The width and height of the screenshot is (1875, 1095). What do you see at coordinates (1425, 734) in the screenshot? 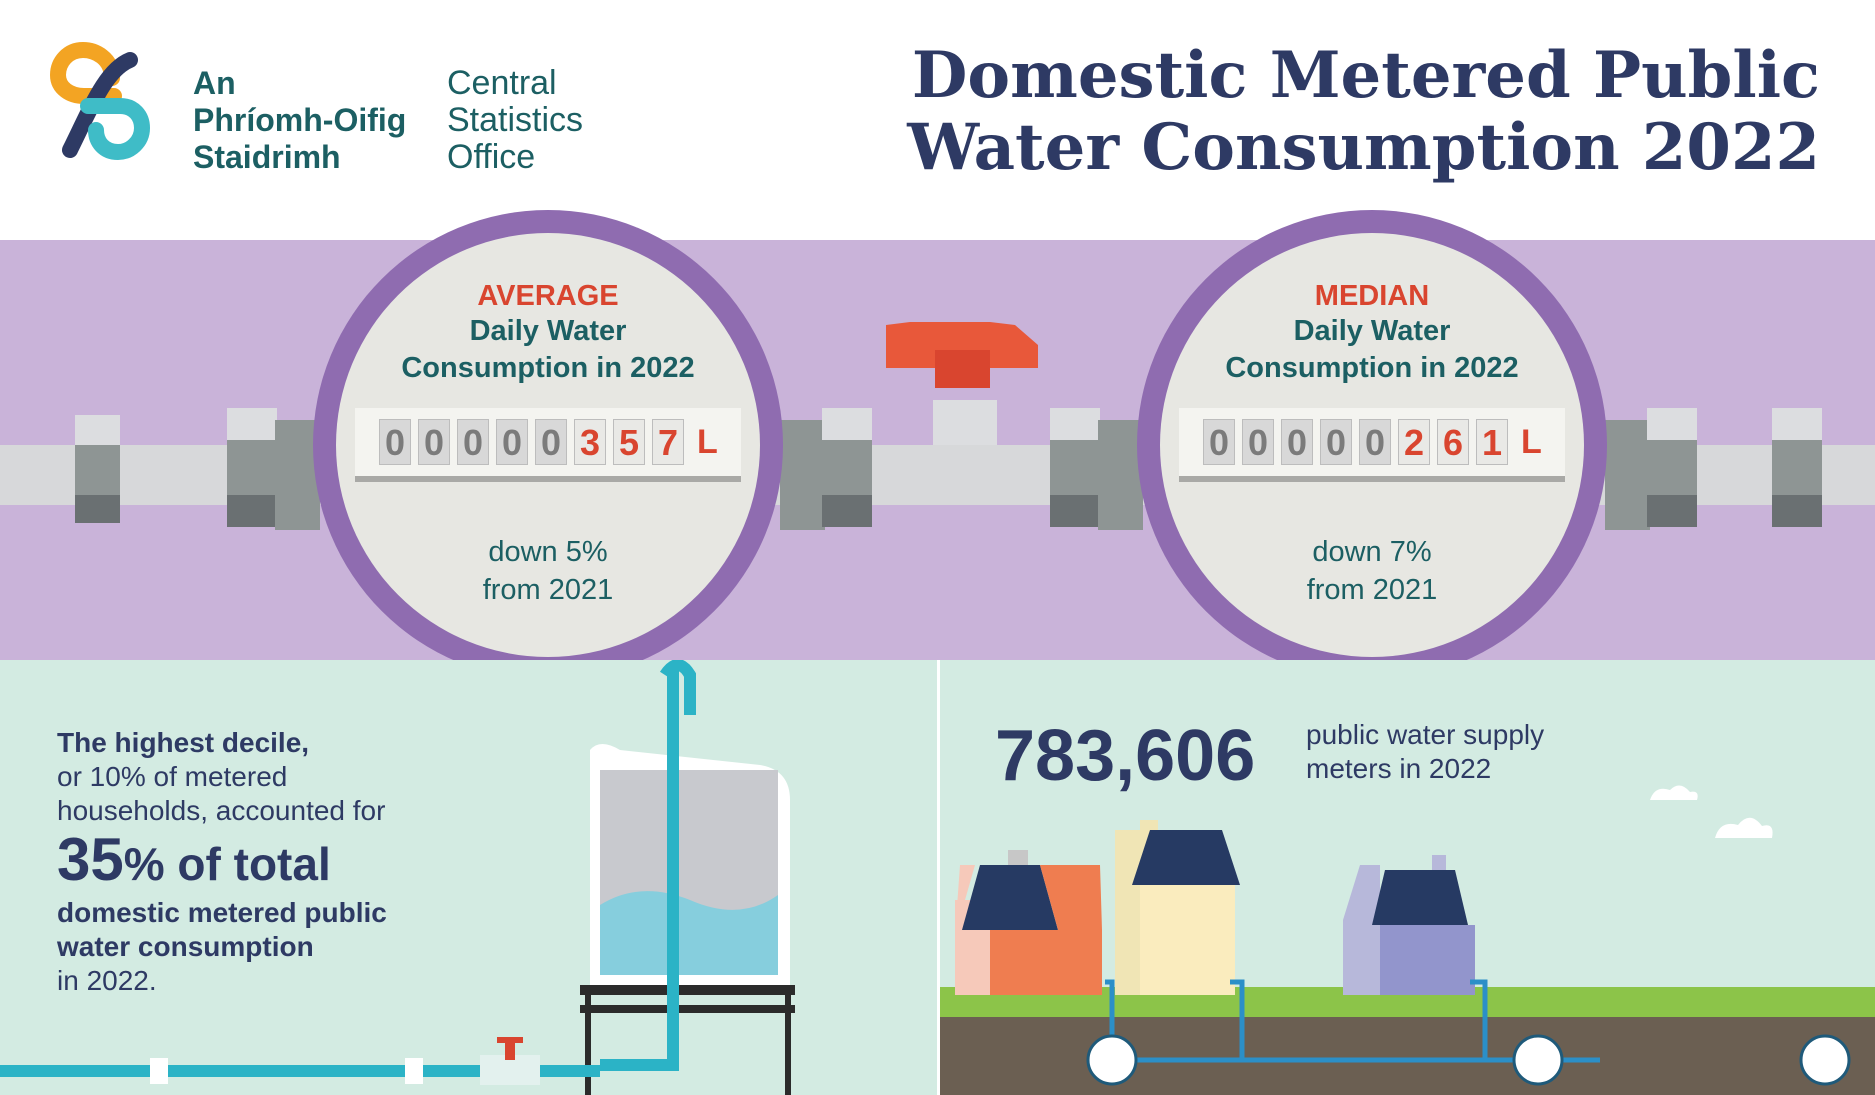
I see `meter-label-line1: public water supply` at bounding box center [1425, 734].